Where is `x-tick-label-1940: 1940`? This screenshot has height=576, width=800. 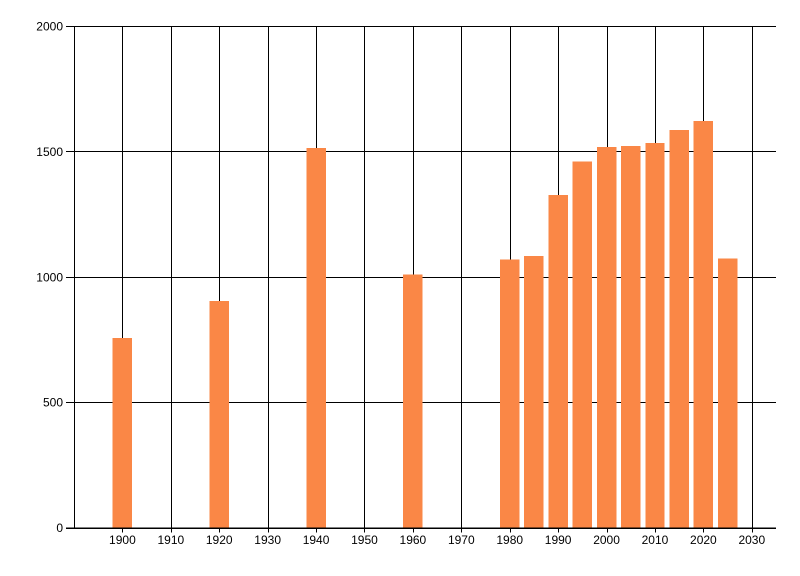 x-tick-label-1940: 1940 is located at coordinates (316, 540).